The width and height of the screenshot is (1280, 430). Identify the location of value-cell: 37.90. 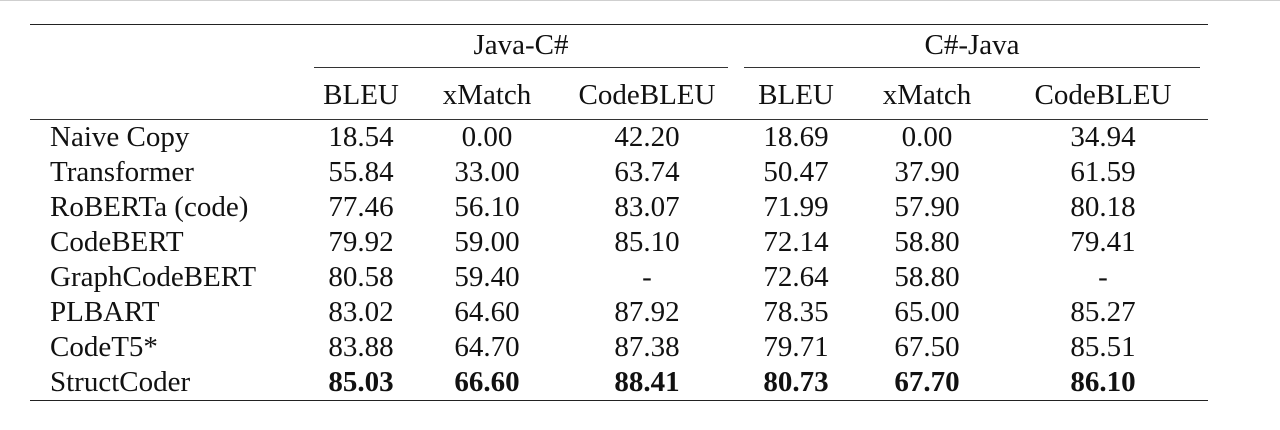
(927, 172).